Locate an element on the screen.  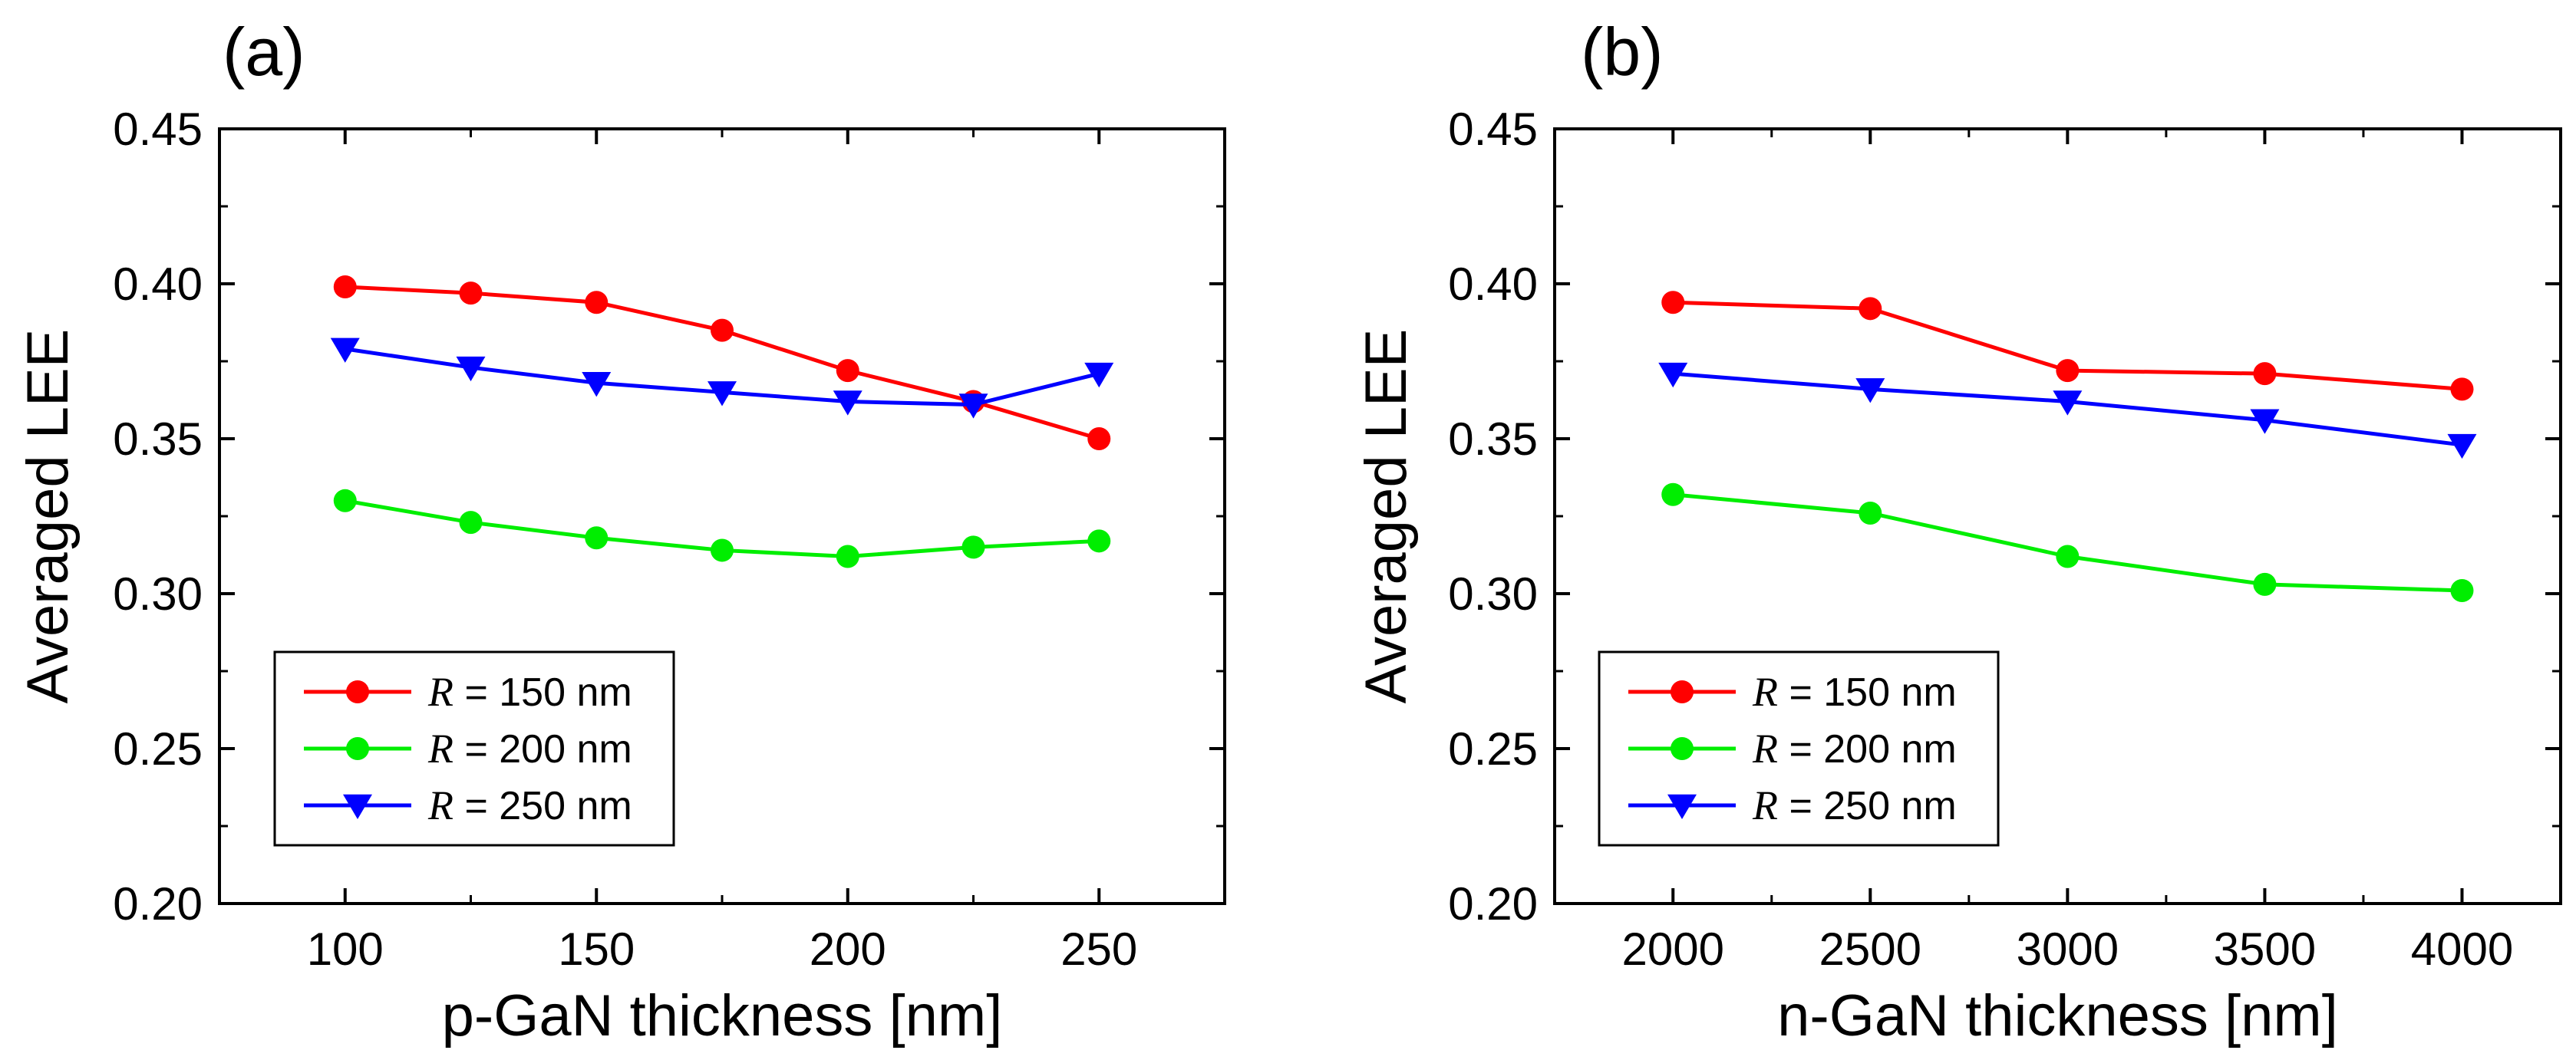
x-tick-label: 2500 is located at coordinates (1870, 949).